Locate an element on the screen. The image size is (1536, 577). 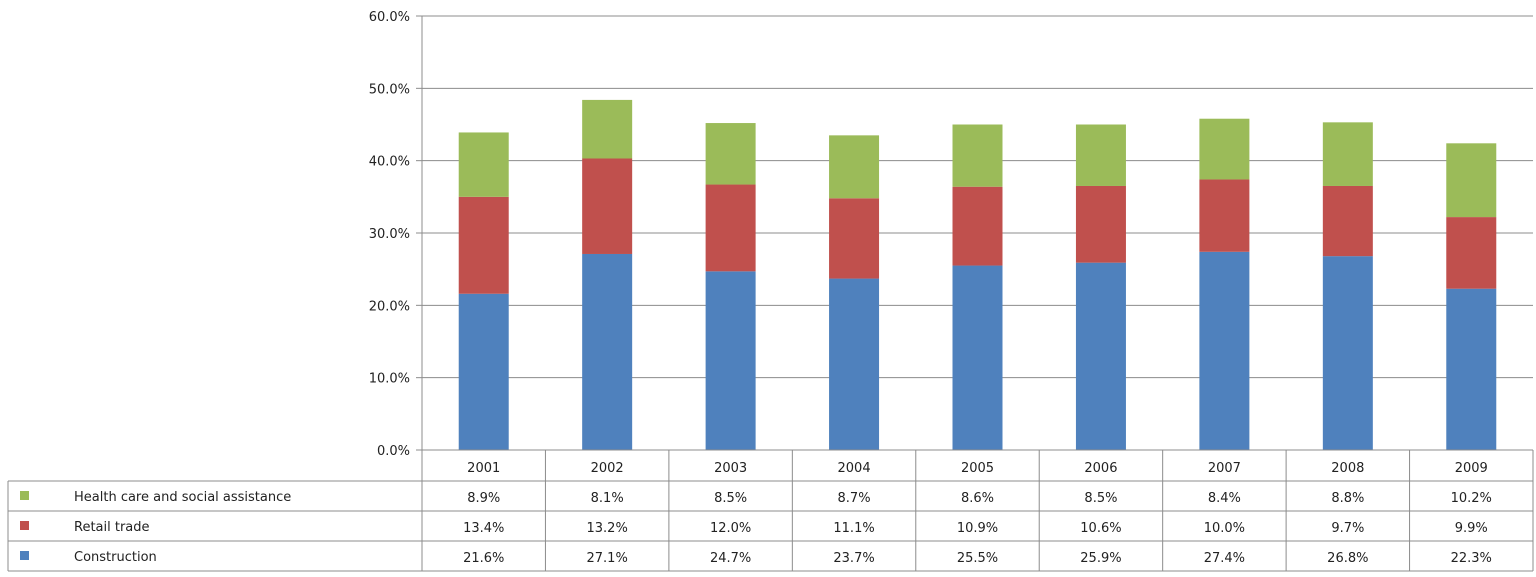
data-table-cell: 25.5% is located at coordinates (977, 558).